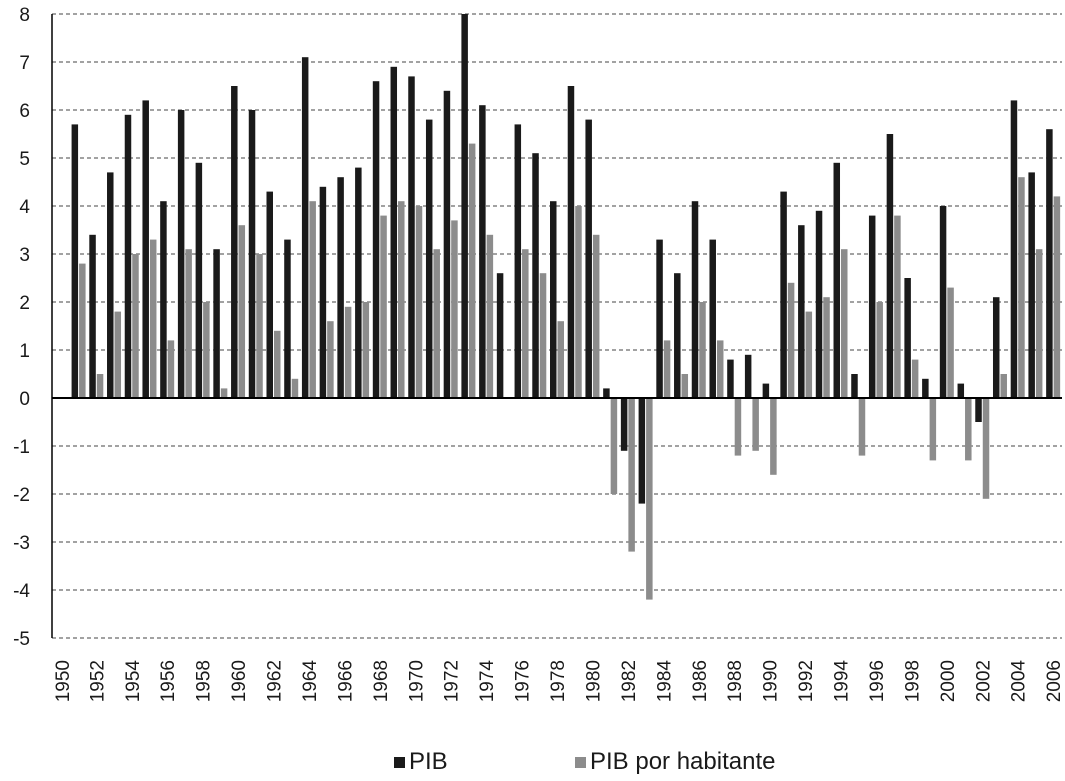 This screenshot has height=781, width=1065. Describe the element at coordinates (806, 681) in the screenshot. I see `x-tick-label: 1992` at that location.